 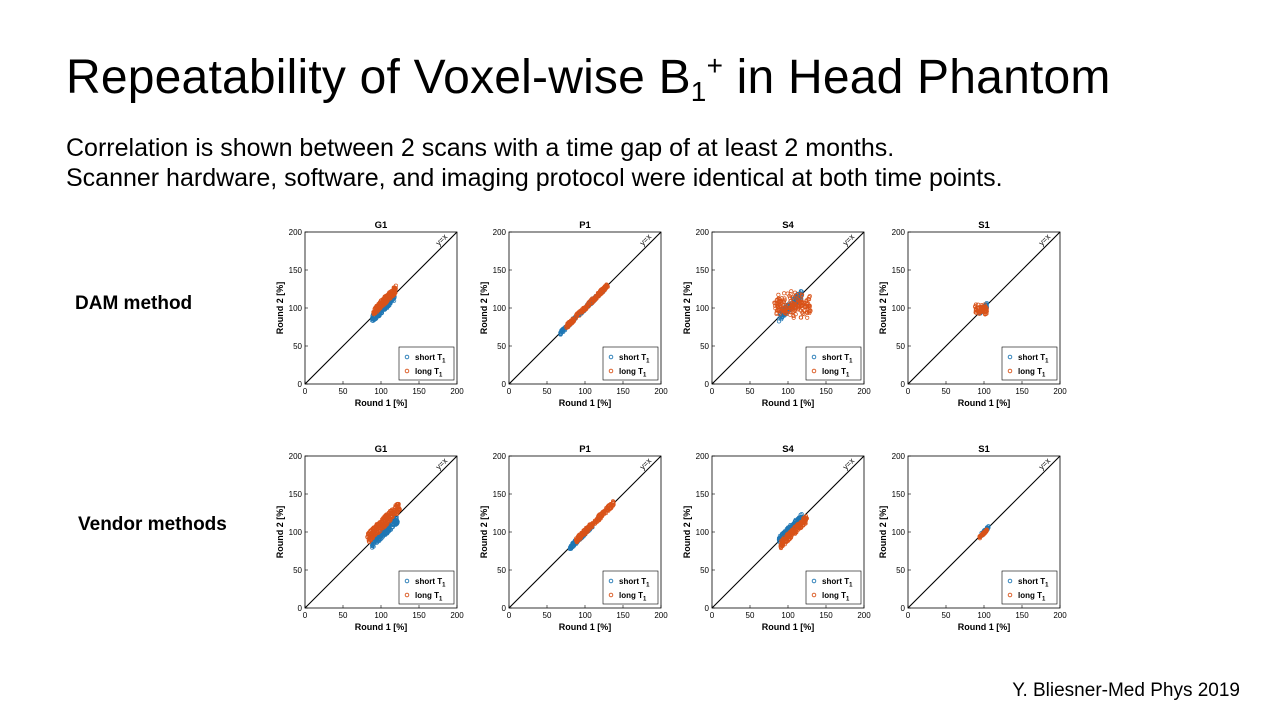 I want to click on y-axis-label: Round 2 [%], so click(x=687, y=308).